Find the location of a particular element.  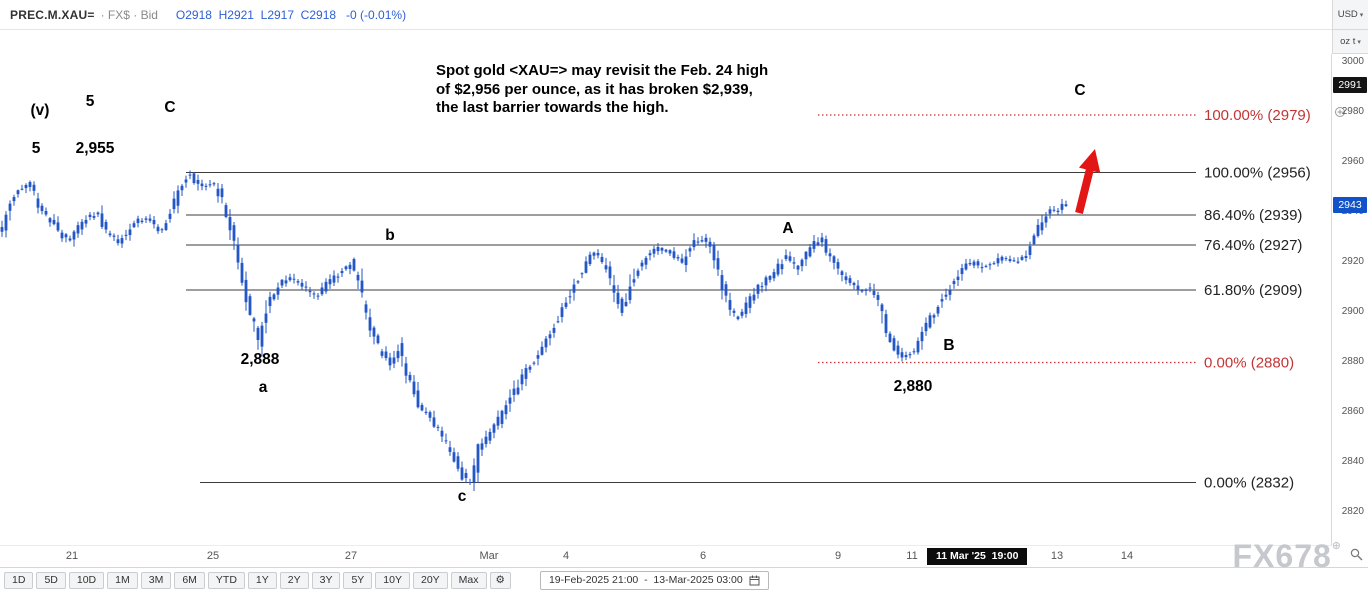

magnifier-icon is located at coordinates (1356, 554).